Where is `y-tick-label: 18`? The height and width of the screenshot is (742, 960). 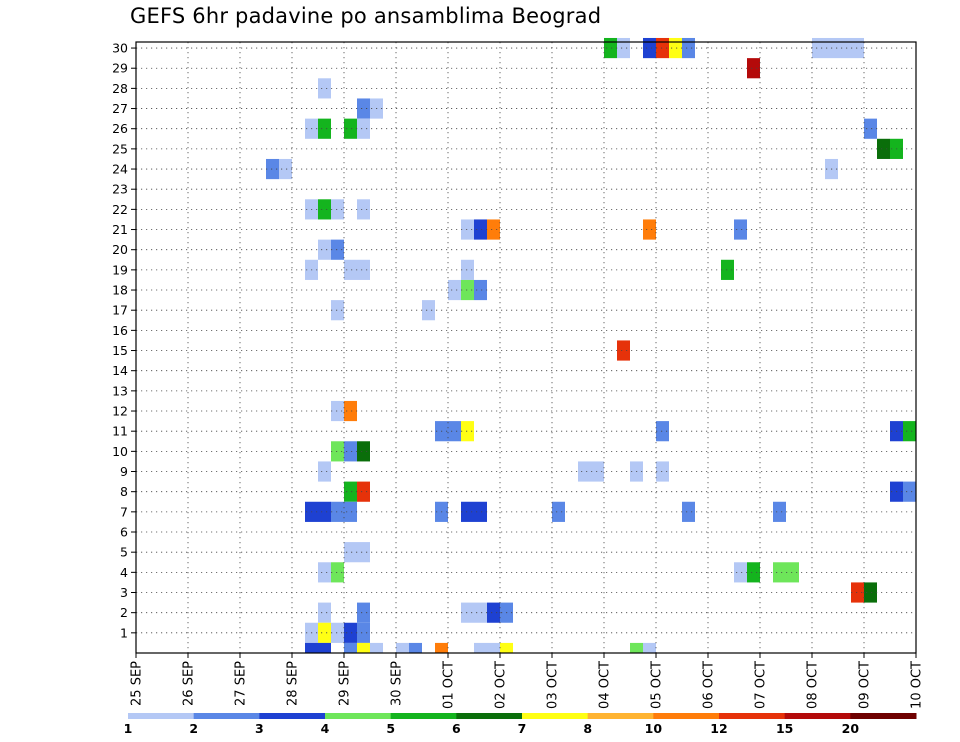 y-tick-label: 18 is located at coordinates (120, 290).